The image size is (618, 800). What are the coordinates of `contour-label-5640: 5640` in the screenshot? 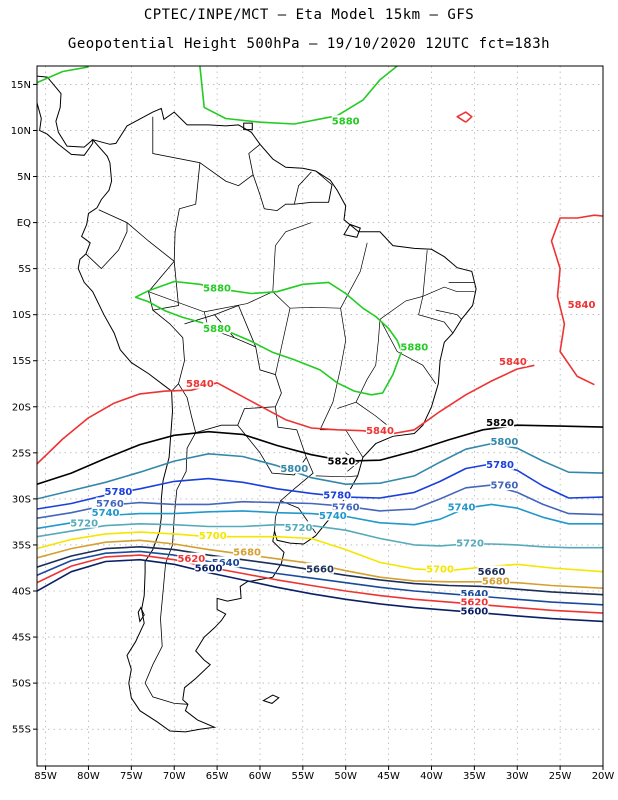 It's located at (474, 594).